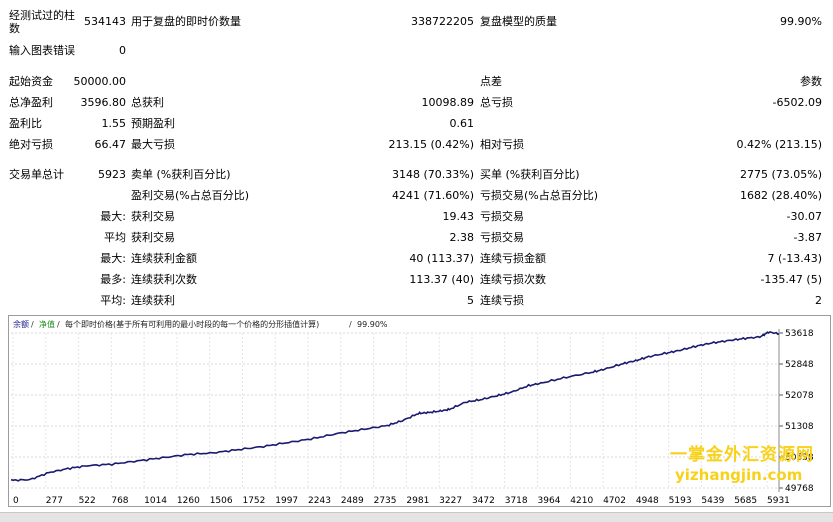 This screenshot has height=522, width=833. Describe the element at coordinates (458, 216) in the screenshot. I see `largest-profit-value: 19.43` at that location.